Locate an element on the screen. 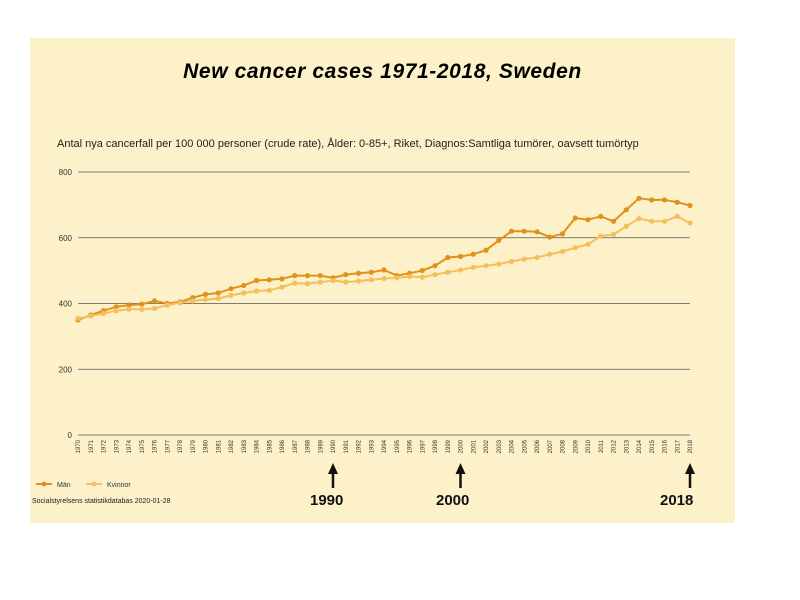  x-tick-label-1998: 1998 is located at coordinates (436, 446).